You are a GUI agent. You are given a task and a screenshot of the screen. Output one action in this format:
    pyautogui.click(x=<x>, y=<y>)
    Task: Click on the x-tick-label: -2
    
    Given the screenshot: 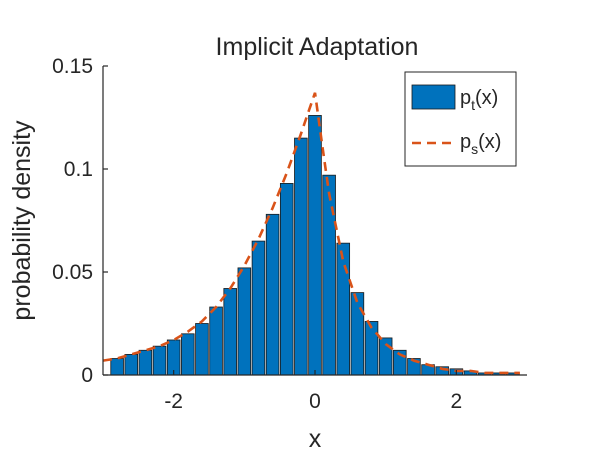 What is the action you would take?
    pyautogui.click(x=173, y=401)
    